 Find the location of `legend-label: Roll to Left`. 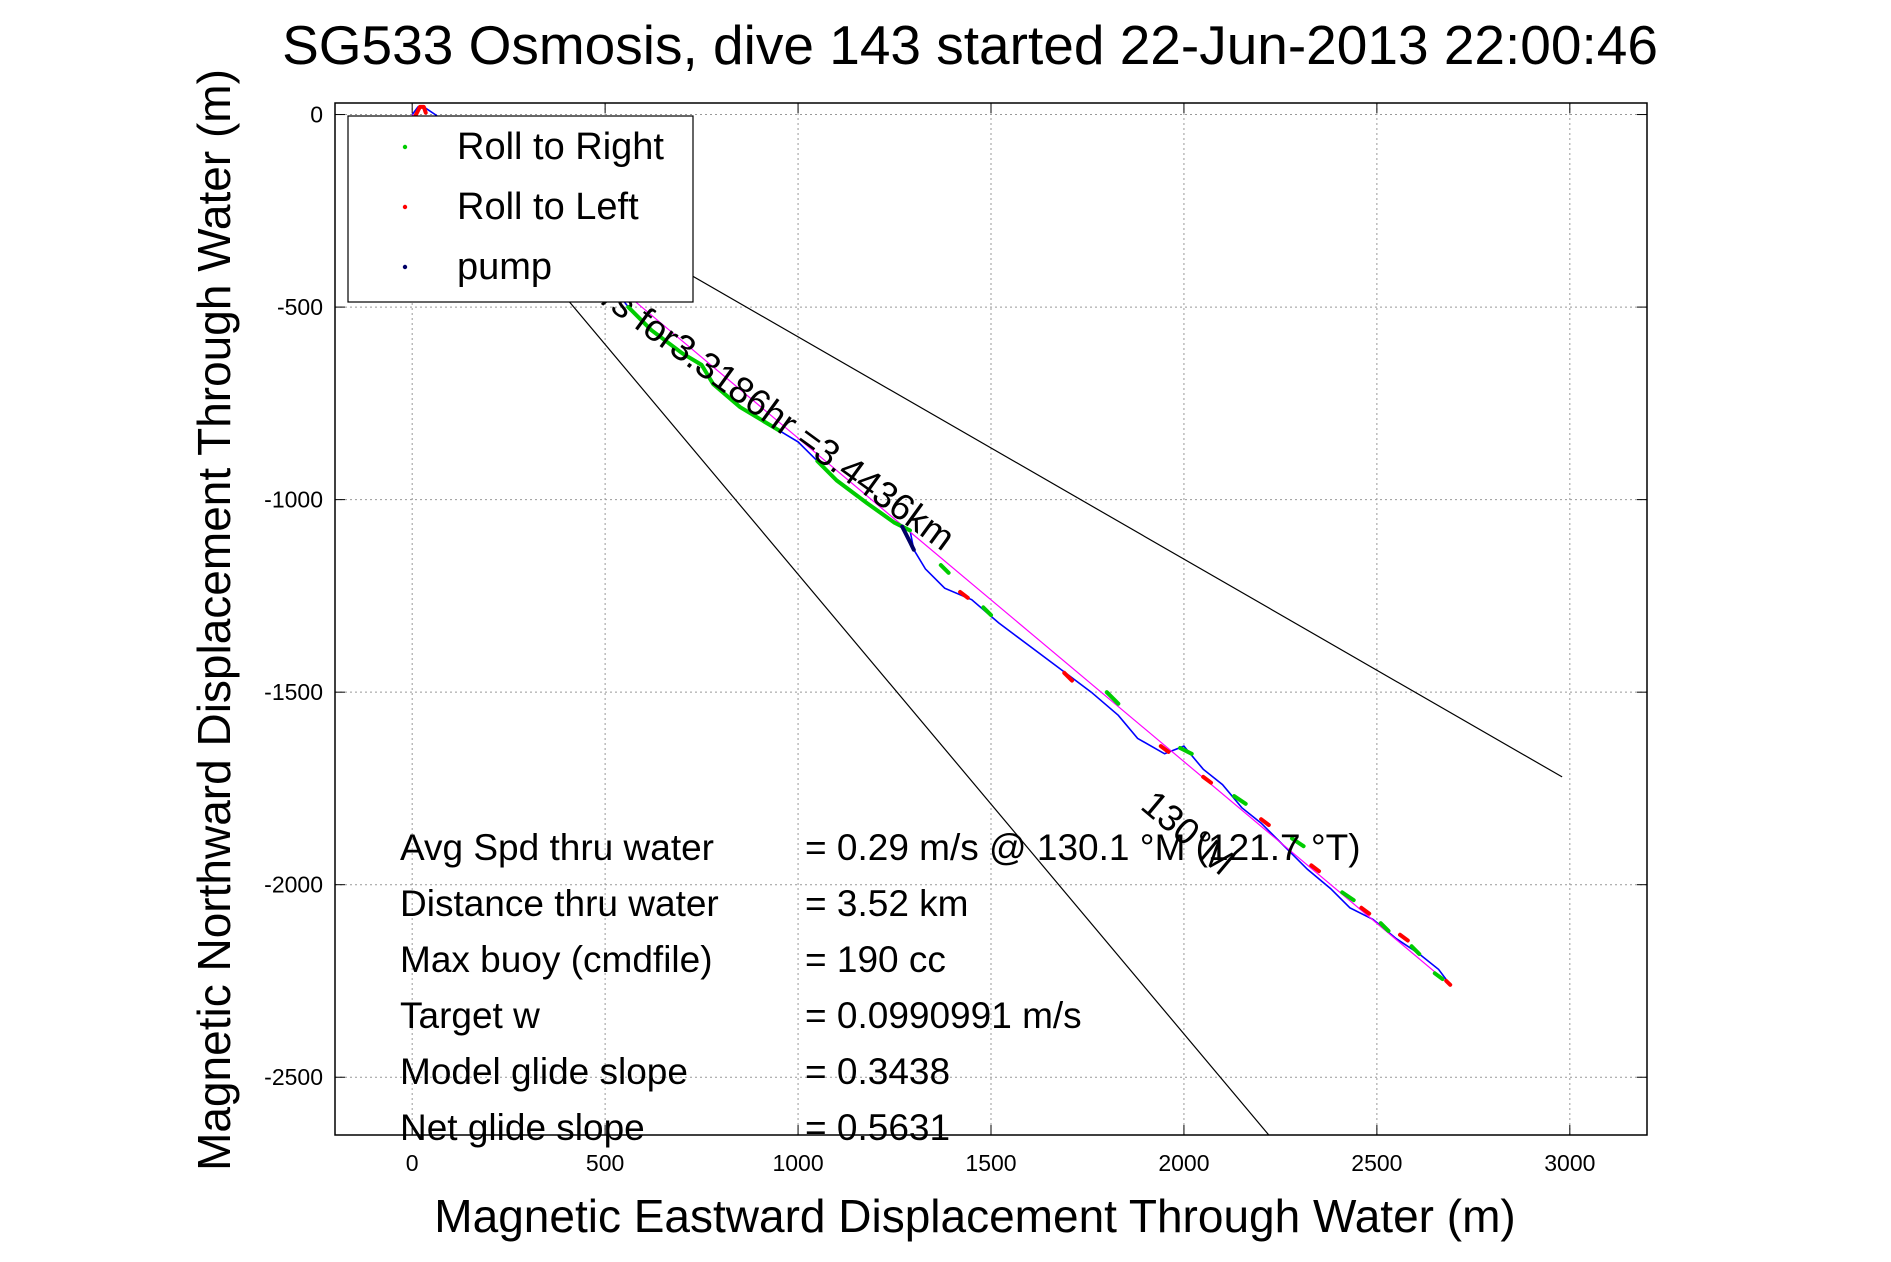

legend-label: Roll to Left is located at coordinates (548, 207).